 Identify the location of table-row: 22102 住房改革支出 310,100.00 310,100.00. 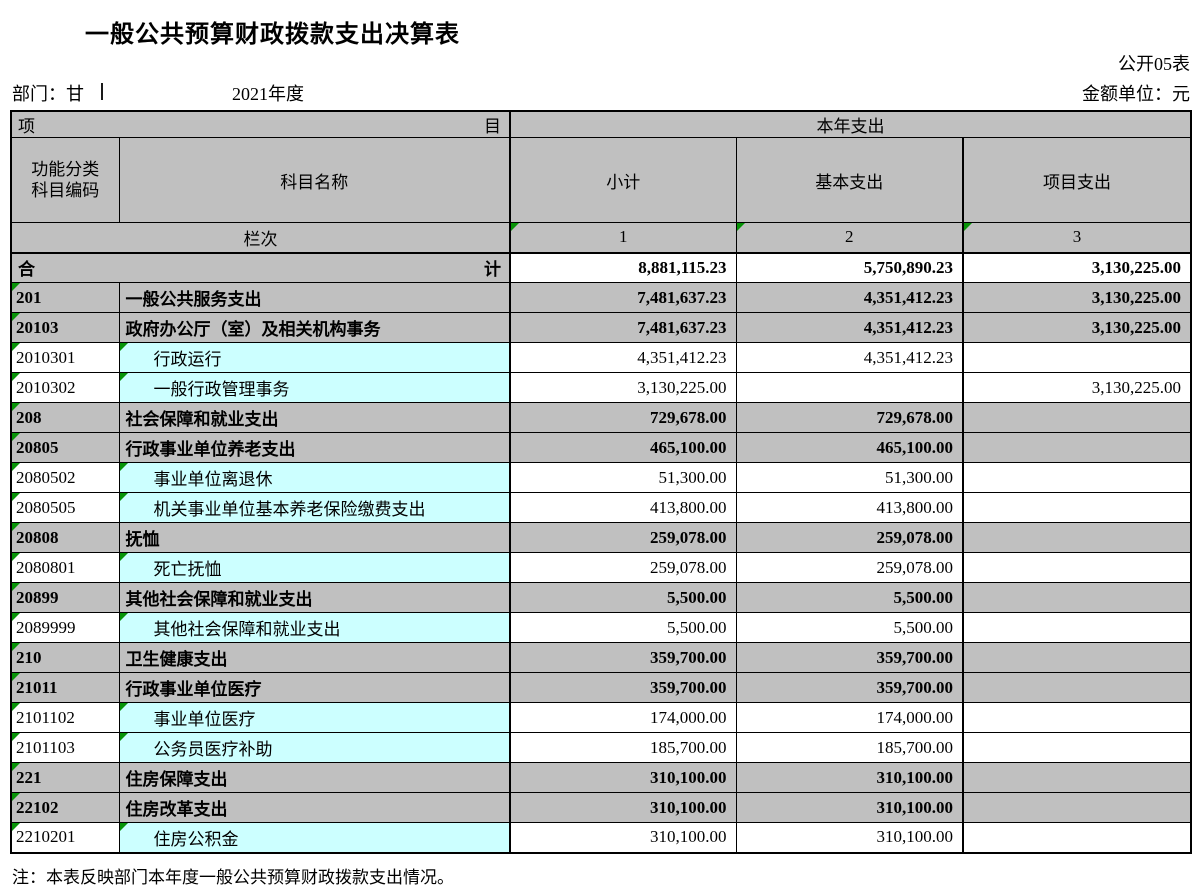
(601, 807).